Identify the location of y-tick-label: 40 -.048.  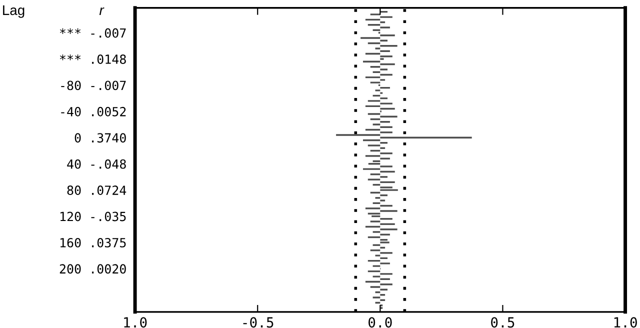
(96, 164).